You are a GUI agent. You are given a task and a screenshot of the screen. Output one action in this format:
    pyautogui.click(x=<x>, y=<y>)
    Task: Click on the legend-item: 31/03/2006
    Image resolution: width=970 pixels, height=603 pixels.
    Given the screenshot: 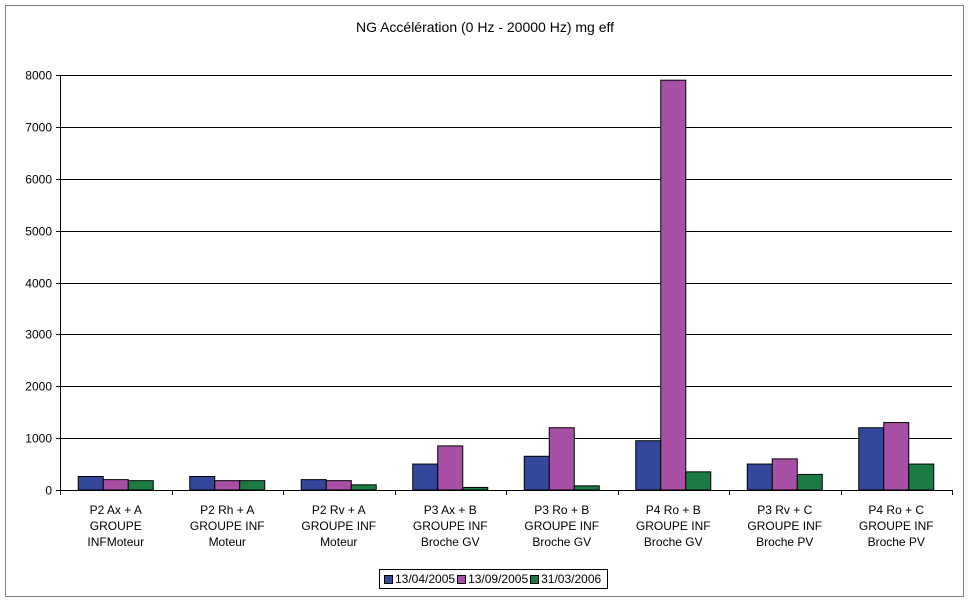 What is the action you would take?
    pyautogui.click(x=565, y=579)
    